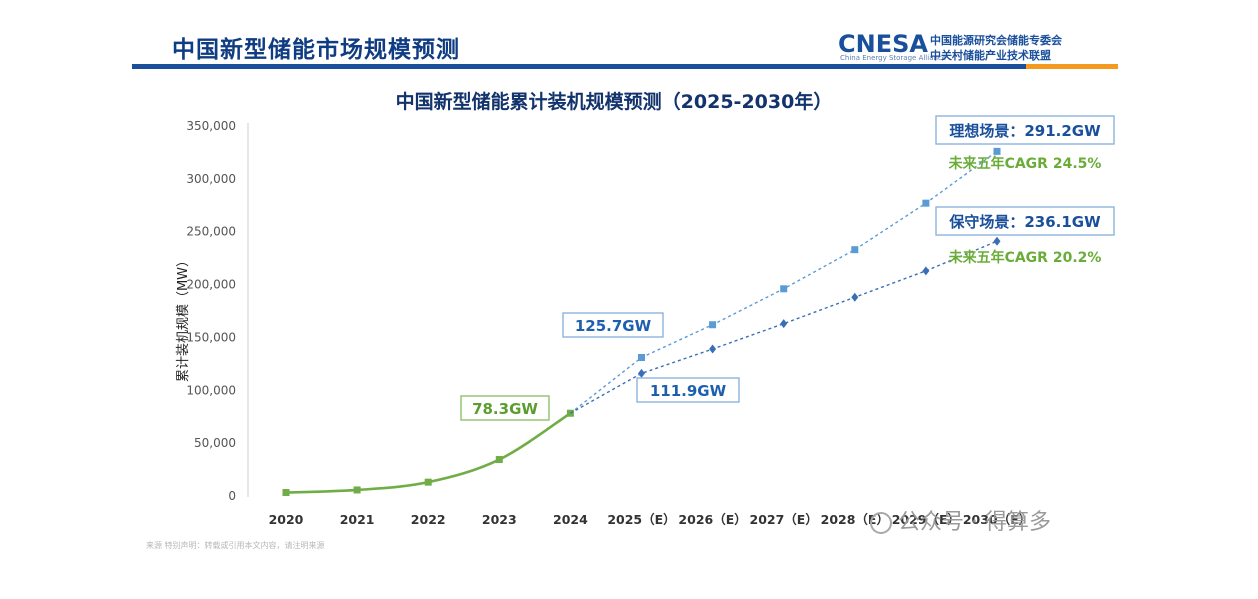 The width and height of the screenshot is (1258, 599). Describe the element at coordinates (211, 126) in the screenshot. I see `y-tick-label: 350,000` at that location.